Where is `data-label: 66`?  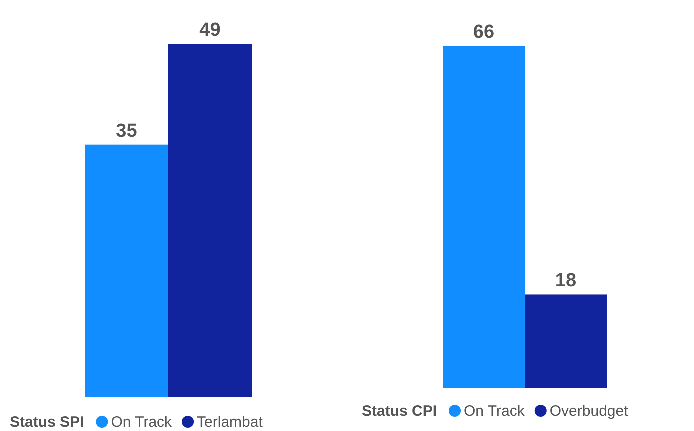
data-label: 66 is located at coordinates (484, 32).